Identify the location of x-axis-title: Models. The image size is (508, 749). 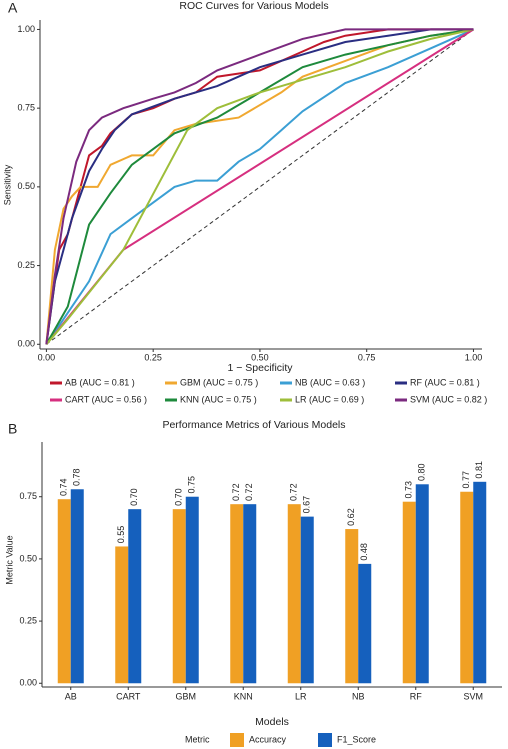
(272, 722).